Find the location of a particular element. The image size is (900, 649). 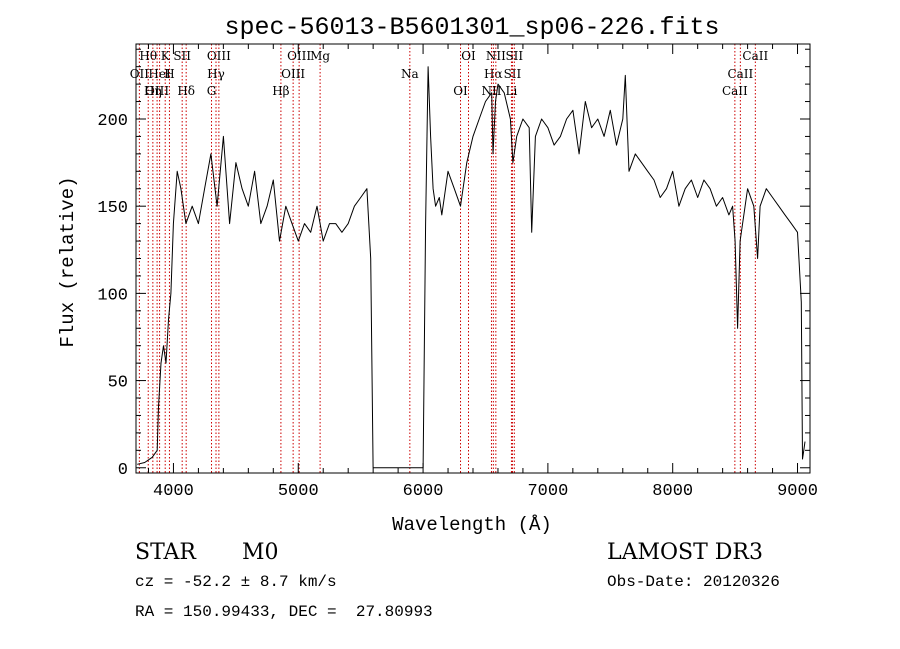

x-tick-label: 5000 is located at coordinates (298, 491).